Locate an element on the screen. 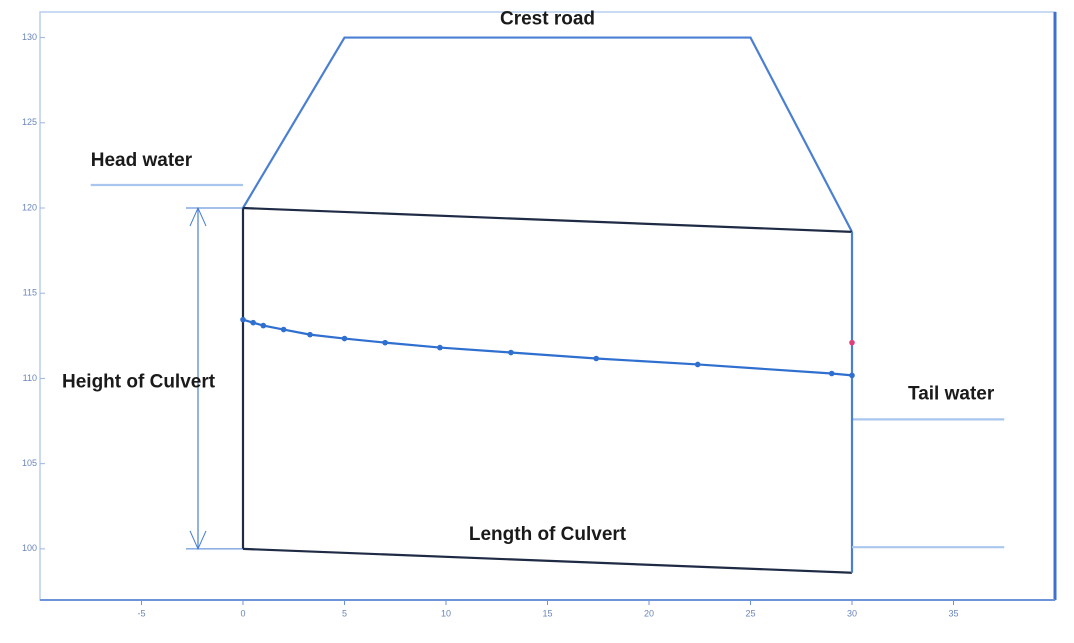  annotation: Length of Culvert is located at coordinates (548, 534).